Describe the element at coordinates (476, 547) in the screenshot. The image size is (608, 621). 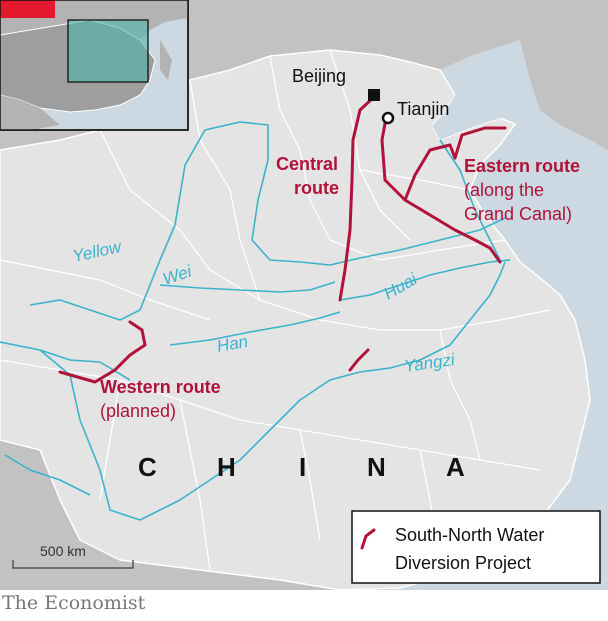
I see `legend: South-North Water Diversion Project` at that location.